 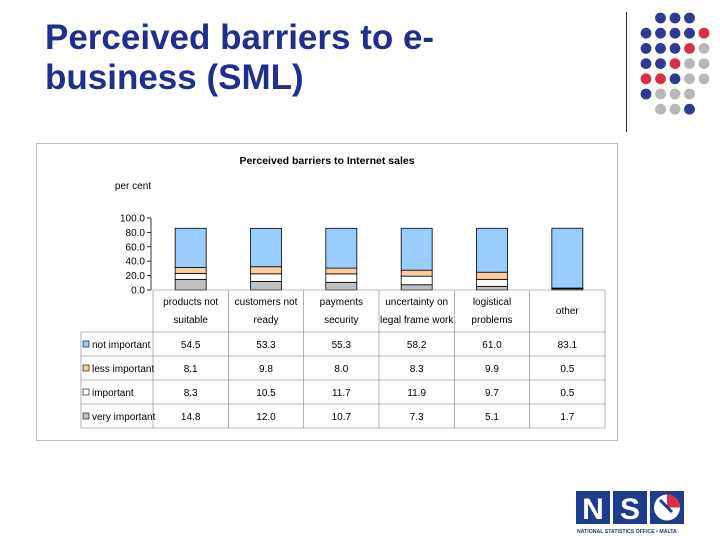 I want to click on y-tick-label: 60.0, so click(x=136, y=247).